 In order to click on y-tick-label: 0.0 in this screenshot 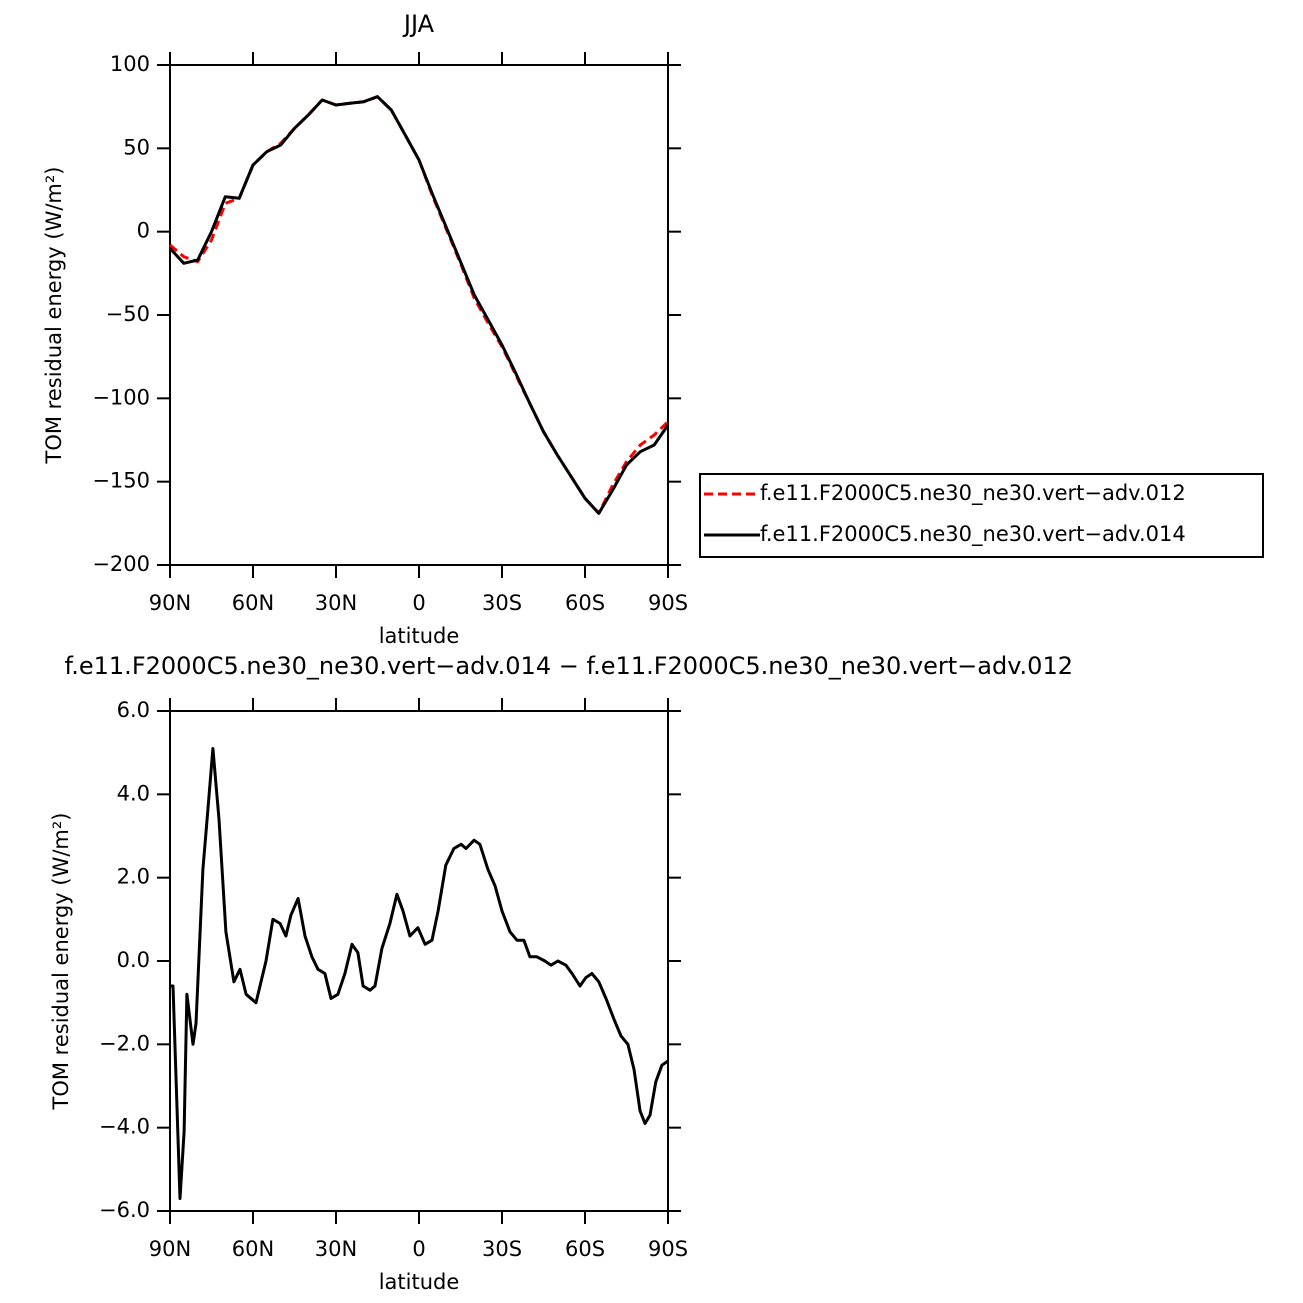, I will do `click(133, 960)`.